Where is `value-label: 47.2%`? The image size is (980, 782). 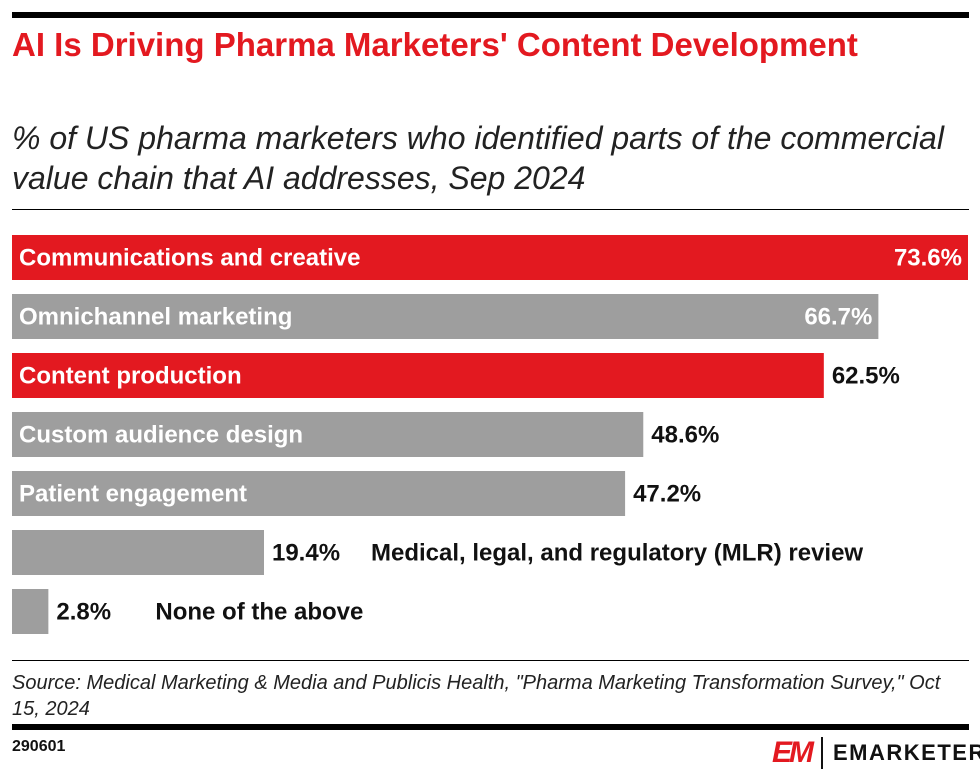
value-label: 47.2% is located at coordinates (667, 494).